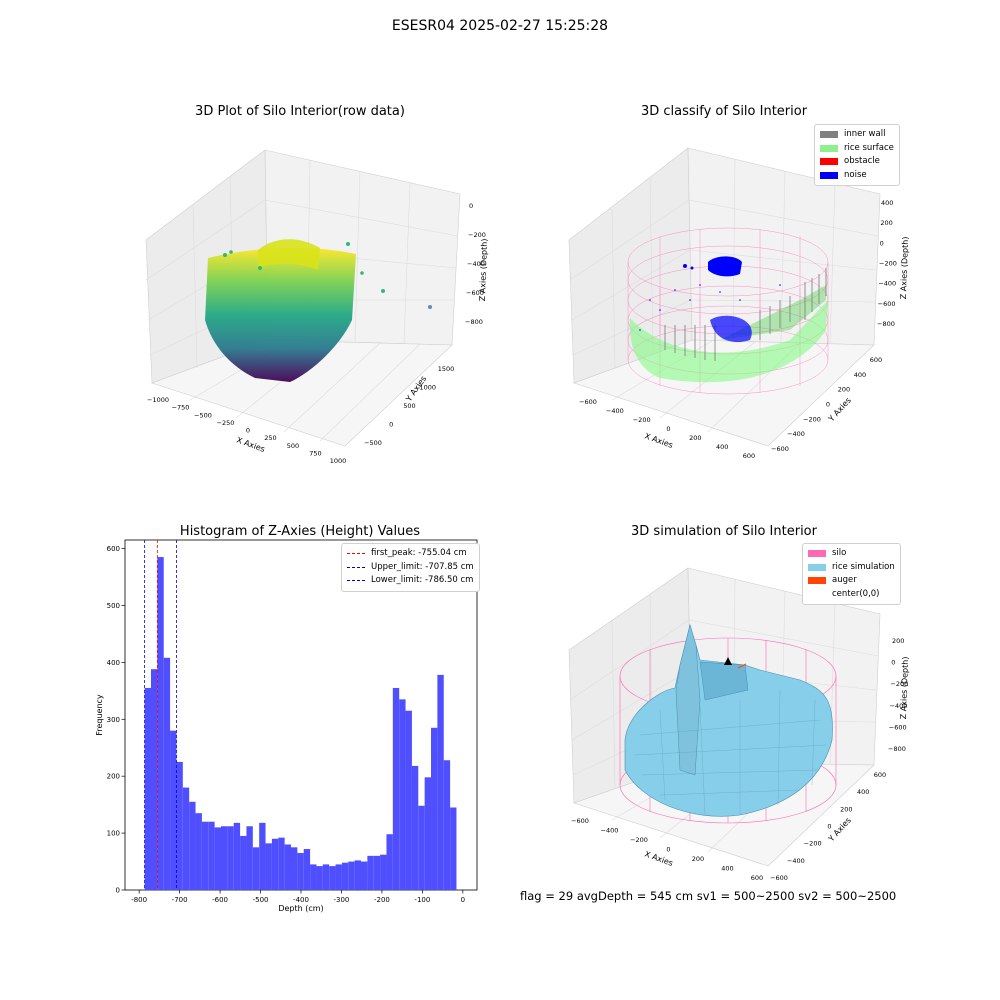 The height and width of the screenshot is (1000, 1000). I want to click on sim-y-ticks: −600 −400 −200 0 200 400 600, so click(828, 826).